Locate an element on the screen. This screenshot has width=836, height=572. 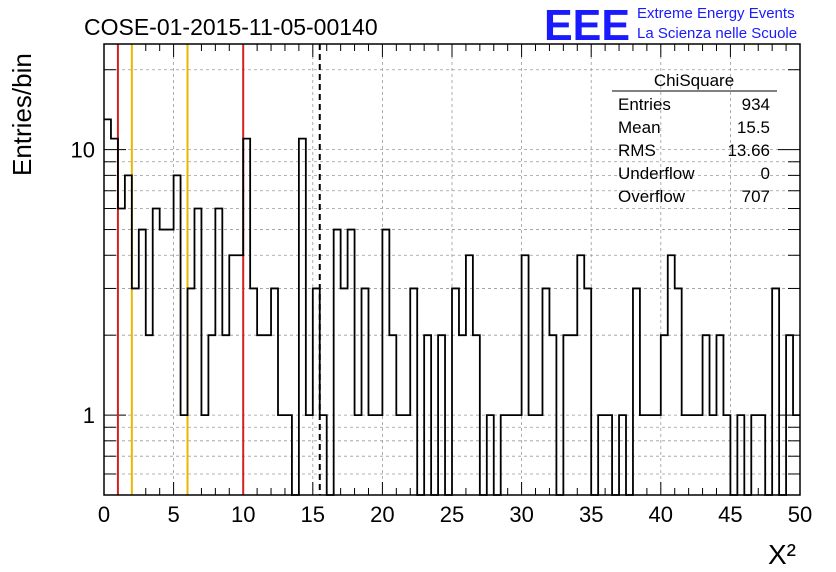
x-tick-labels: 0 5 10 15 20 25 30 35 40 45 50 is located at coordinates (455, 514).